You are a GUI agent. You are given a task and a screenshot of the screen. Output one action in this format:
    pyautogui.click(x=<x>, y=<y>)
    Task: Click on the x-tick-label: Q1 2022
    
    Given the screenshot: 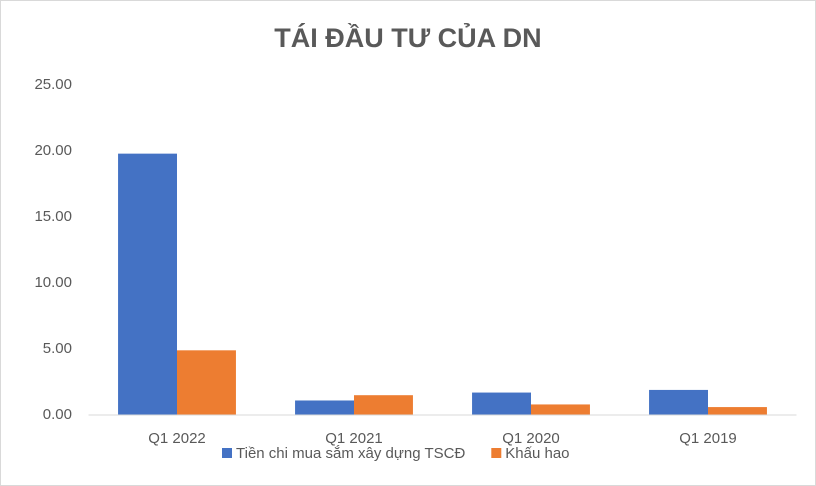 What is the action you would take?
    pyautogui.click(x=177, y=438)
    